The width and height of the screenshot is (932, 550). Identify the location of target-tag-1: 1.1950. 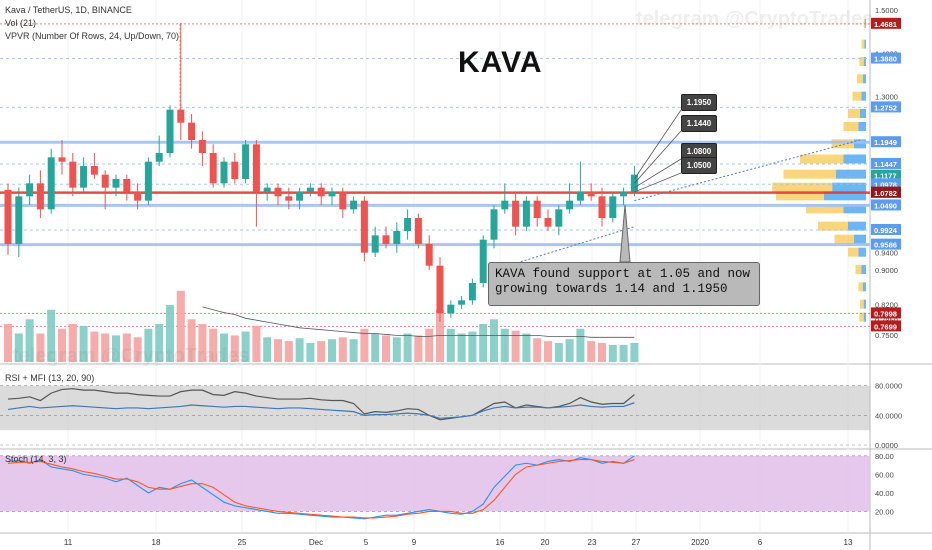
(699, 102).